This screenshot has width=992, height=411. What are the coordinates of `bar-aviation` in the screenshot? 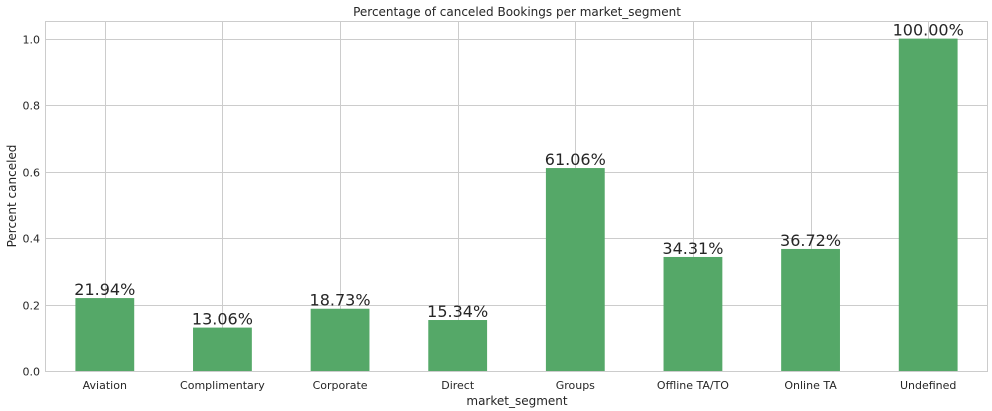 It's located at (105, 334).